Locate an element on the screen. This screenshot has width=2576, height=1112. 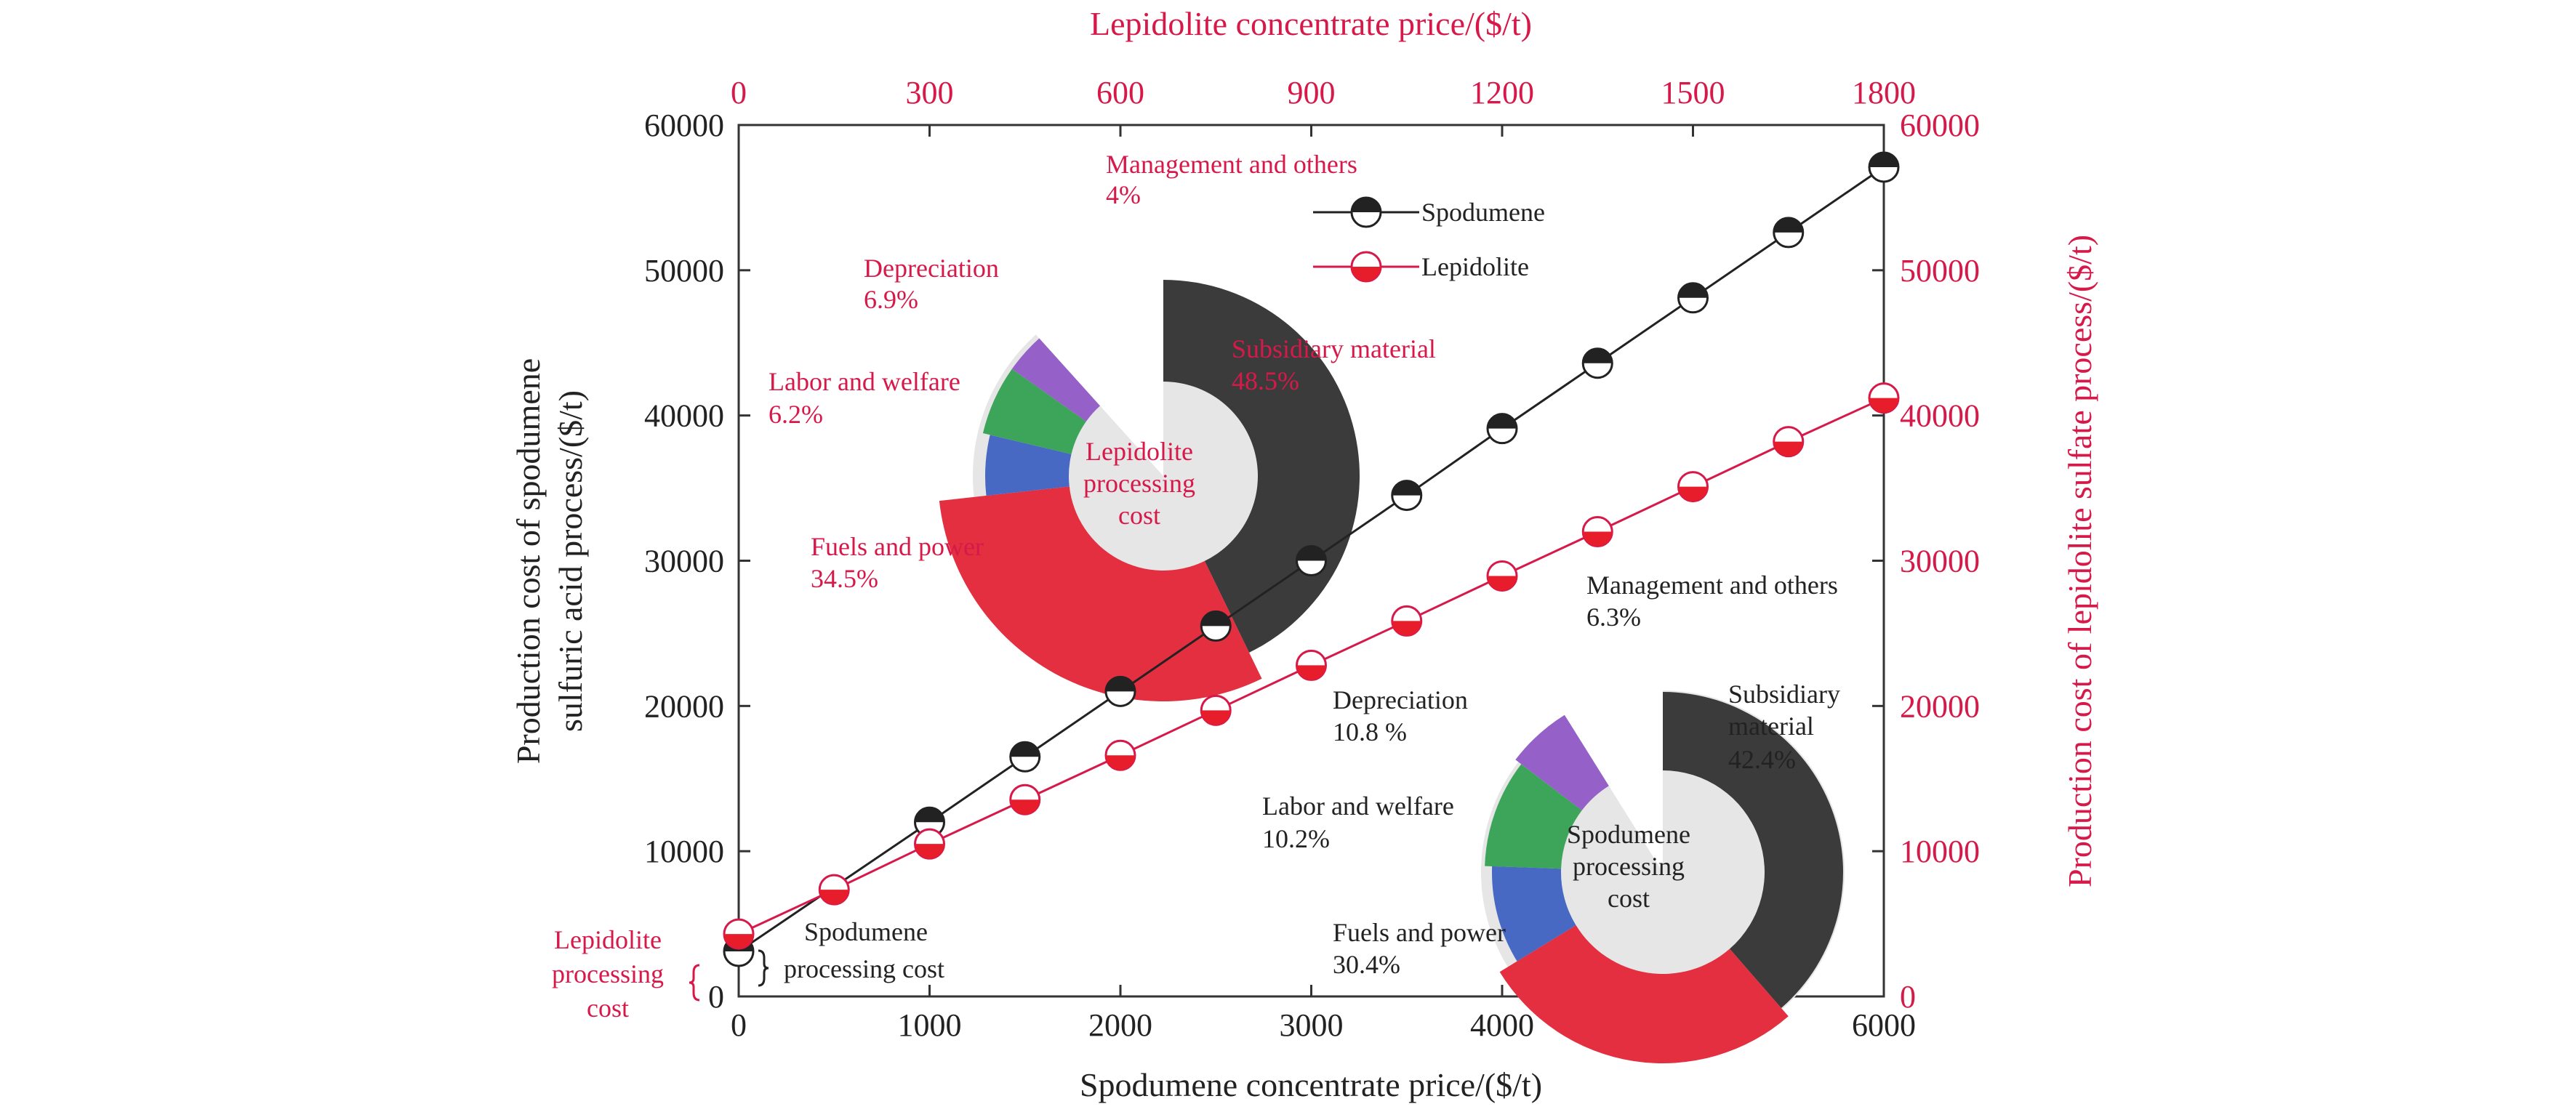
y-left-axis-title-line1: Production cost of spodumene is located at coordinates (529, 561).